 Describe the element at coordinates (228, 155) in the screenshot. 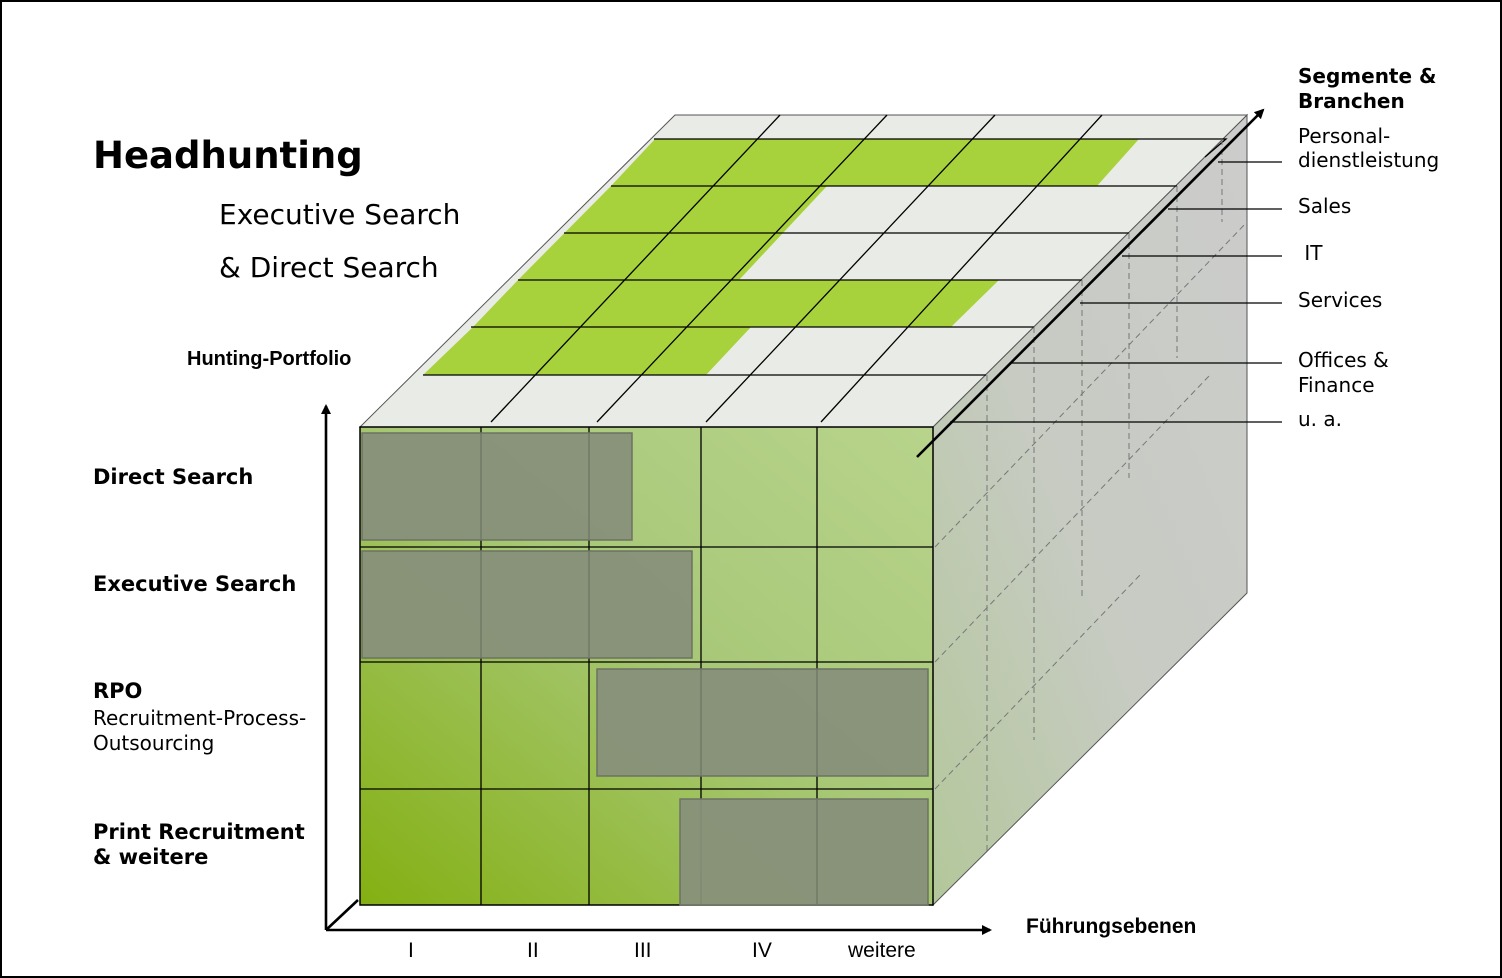

I see `page-title: Headhunting` at that location.